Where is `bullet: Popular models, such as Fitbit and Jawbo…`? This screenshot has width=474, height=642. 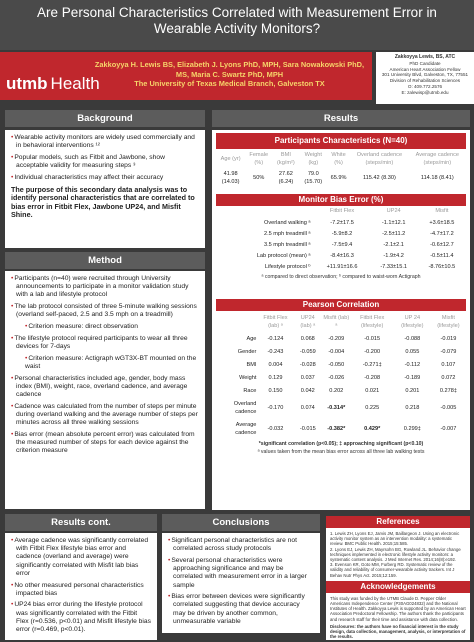 bullet: Popular models, such as Fitbit and Jawbo… is located at coordinates (105, 162).